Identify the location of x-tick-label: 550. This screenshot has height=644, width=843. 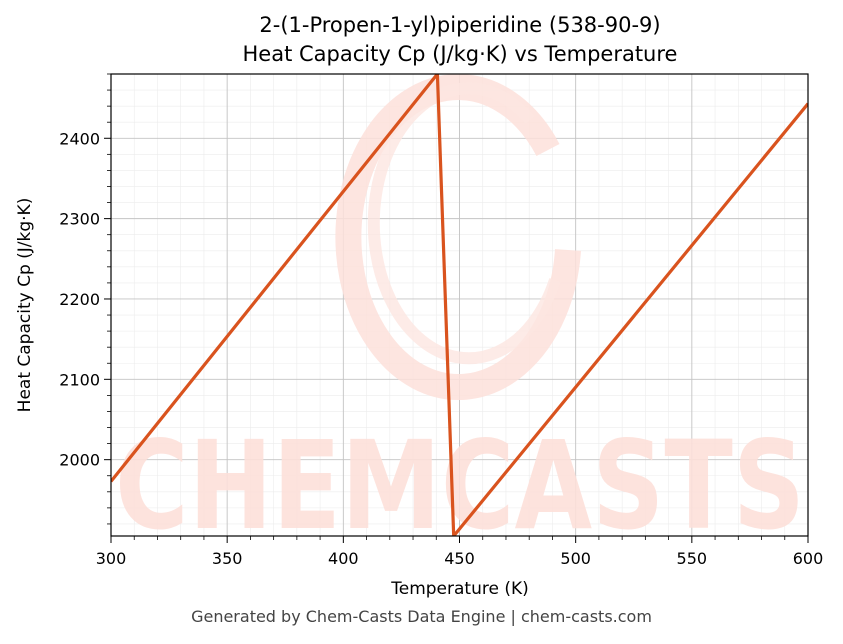
(692, 558).